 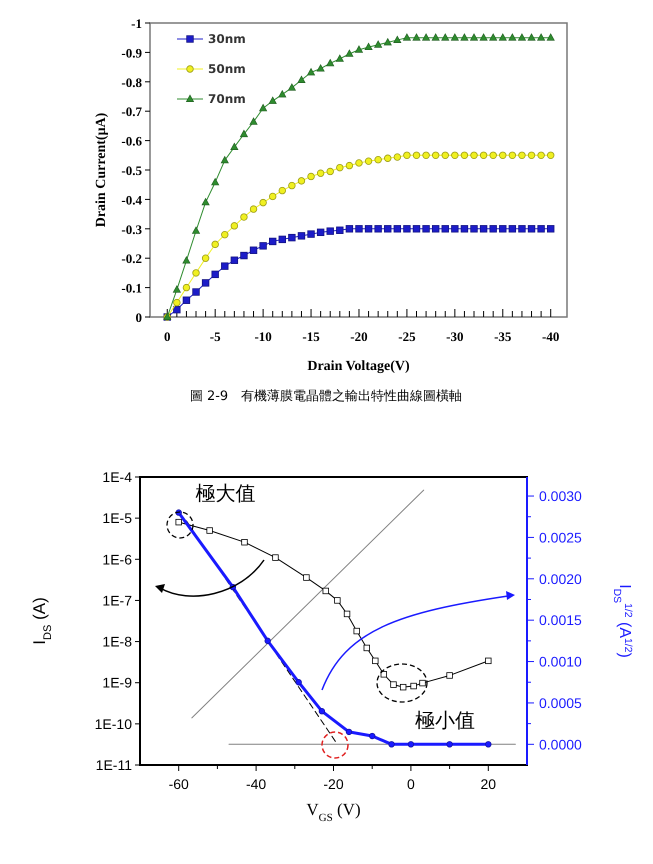 I want to click on legend-label: 70nm, so click(x=227, y=99).